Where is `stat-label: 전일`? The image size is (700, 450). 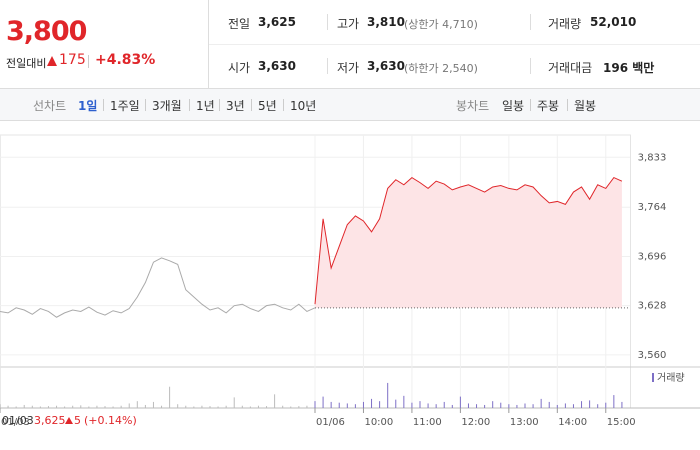
stat-label: 전일 is located at coordinates (239, 24).